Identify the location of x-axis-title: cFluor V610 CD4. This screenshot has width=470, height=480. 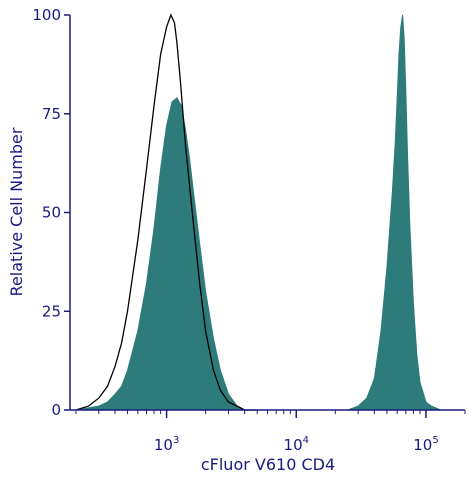
(268, 464).